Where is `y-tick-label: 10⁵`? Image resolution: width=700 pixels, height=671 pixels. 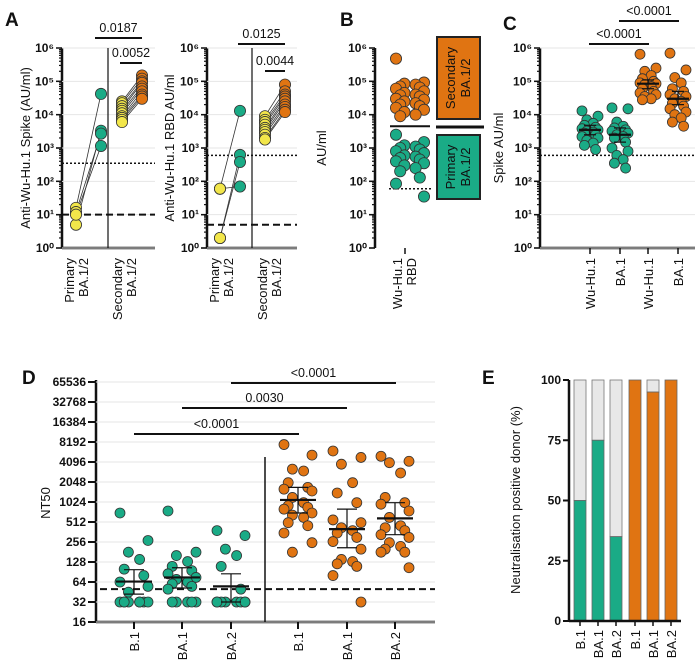
y-tick-label: 10⁵ is located at coordinates (357, 81).